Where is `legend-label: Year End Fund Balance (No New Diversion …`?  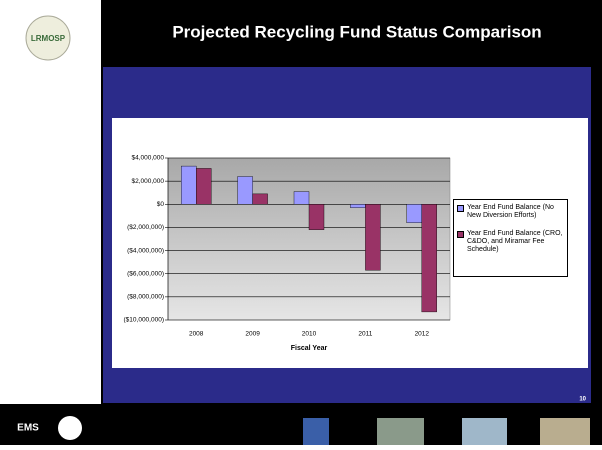 legend-label: Year End Fund Balance (No New Diversion … is located at coordinates (510, 211).